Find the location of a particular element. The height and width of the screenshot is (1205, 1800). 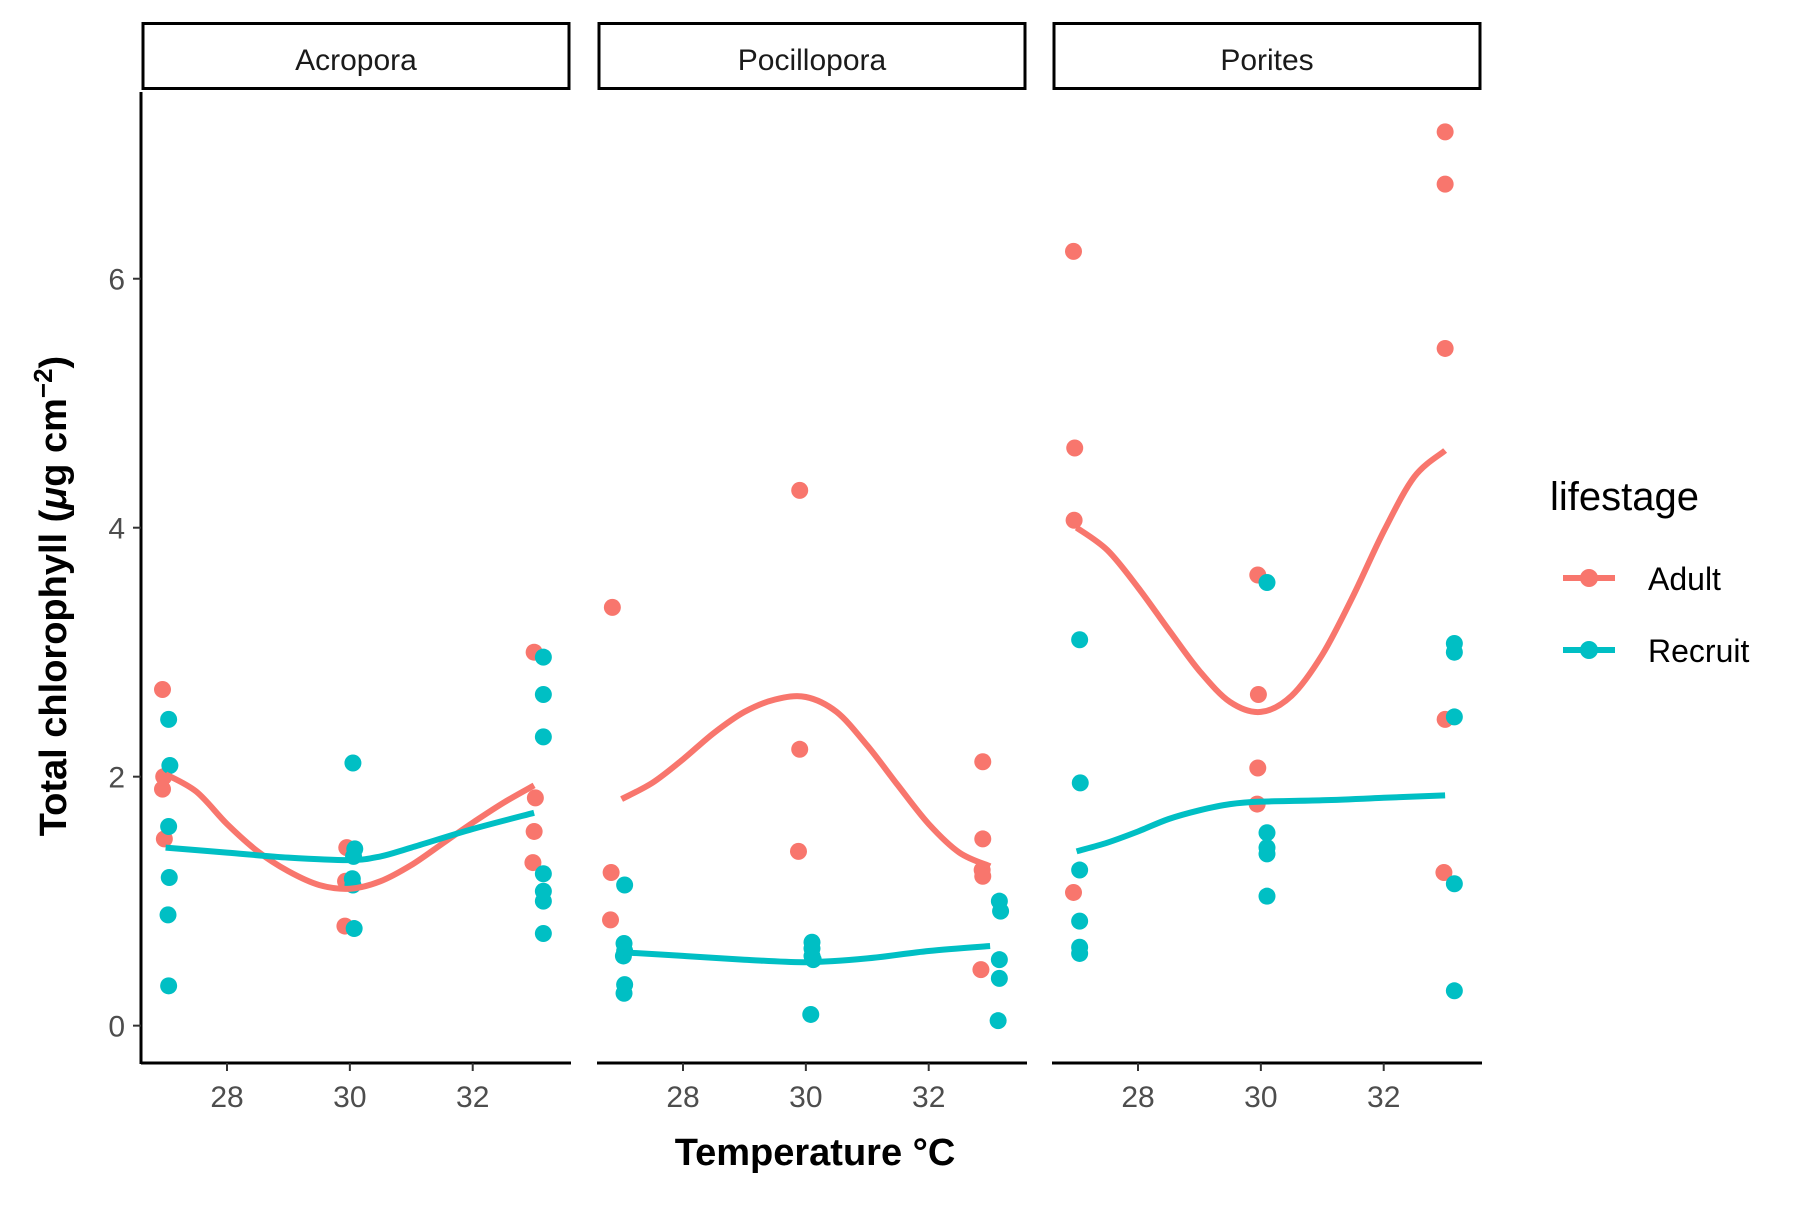

legend-item-adult: Adult is located at coordinates (1642, 579).